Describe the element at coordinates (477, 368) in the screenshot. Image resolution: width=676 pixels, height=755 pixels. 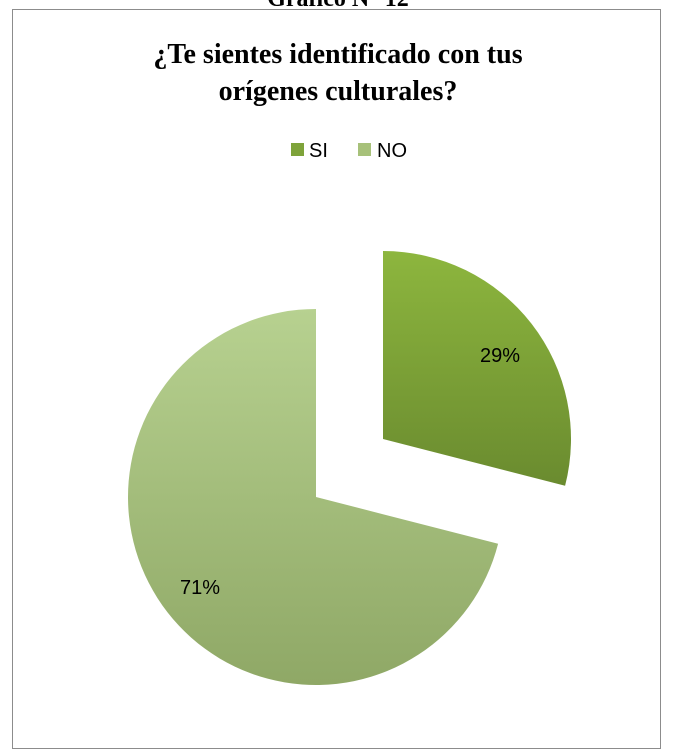
I see `pie-slice-si` at that location.